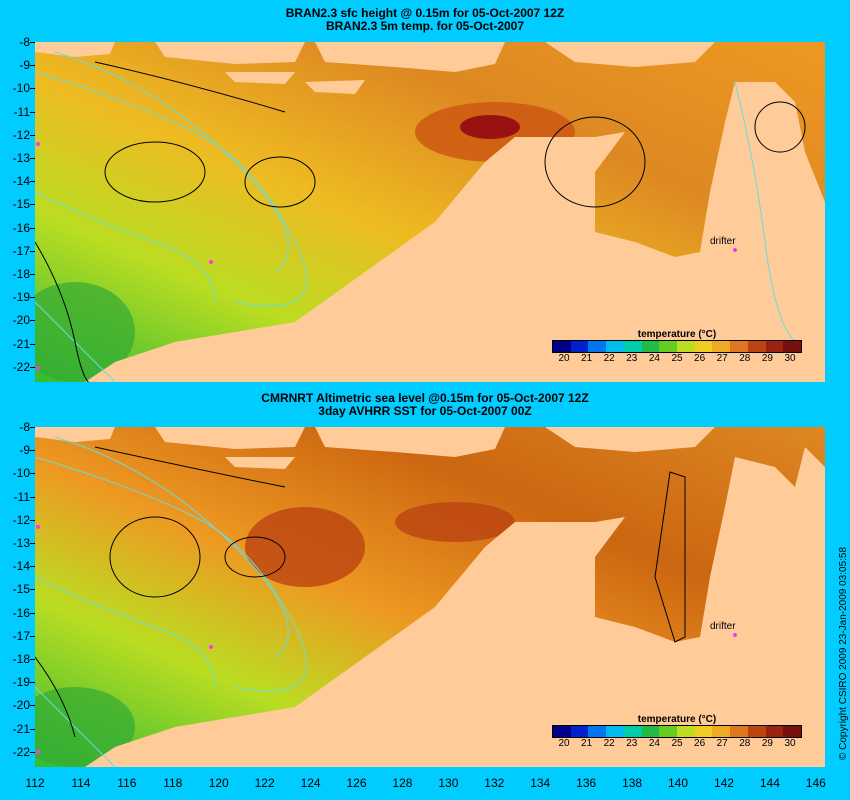  What do you see at coordinates (81, 783) in the screenshot?
I see `x-tick-label: 114` at bounding box center [81, 783].